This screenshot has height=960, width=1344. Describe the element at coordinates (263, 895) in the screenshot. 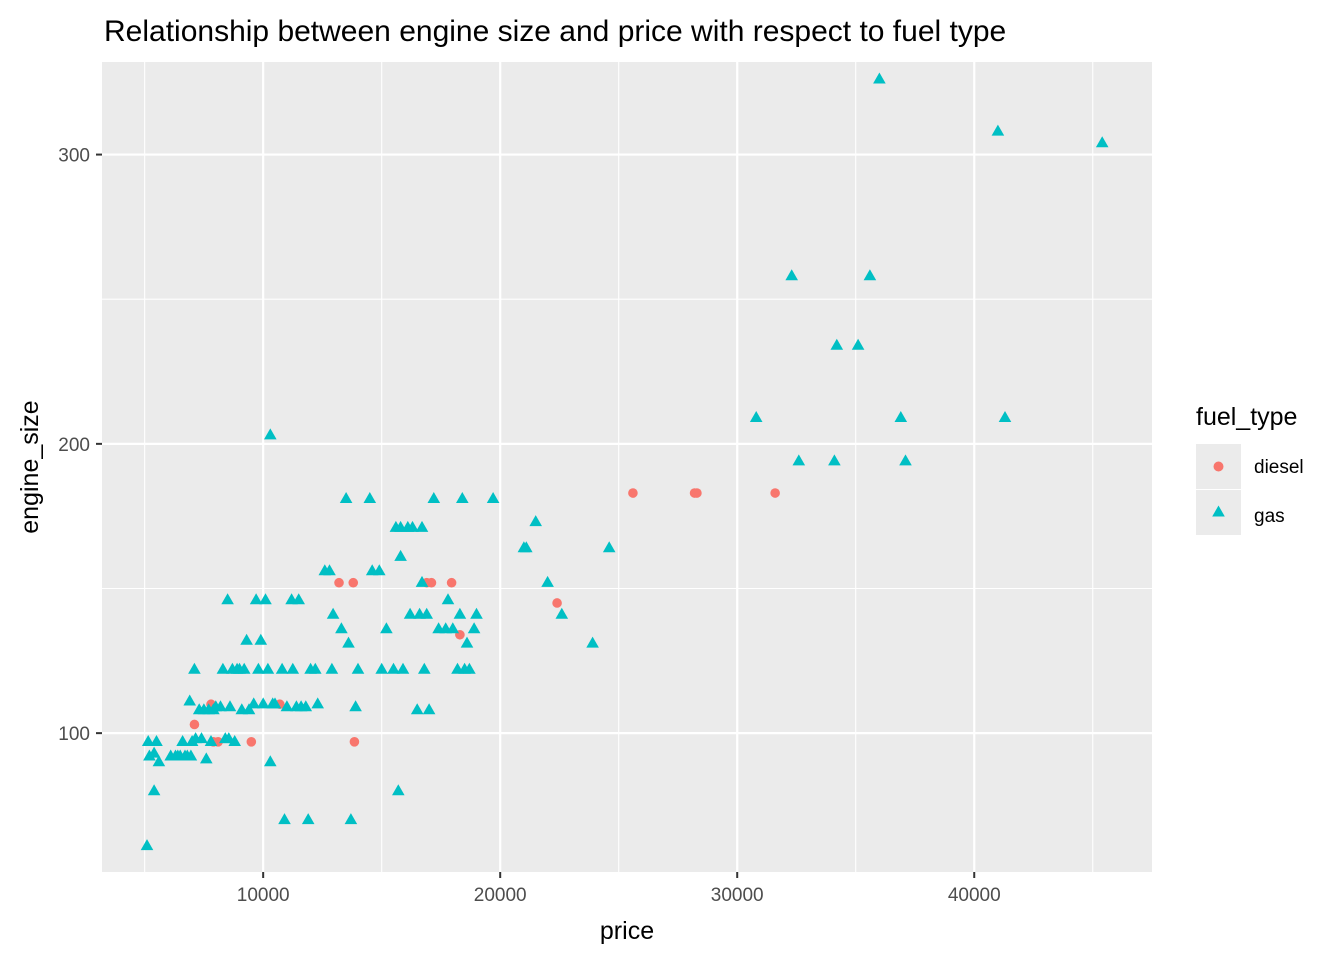

I see `x-tick-label: 10000` at that location.